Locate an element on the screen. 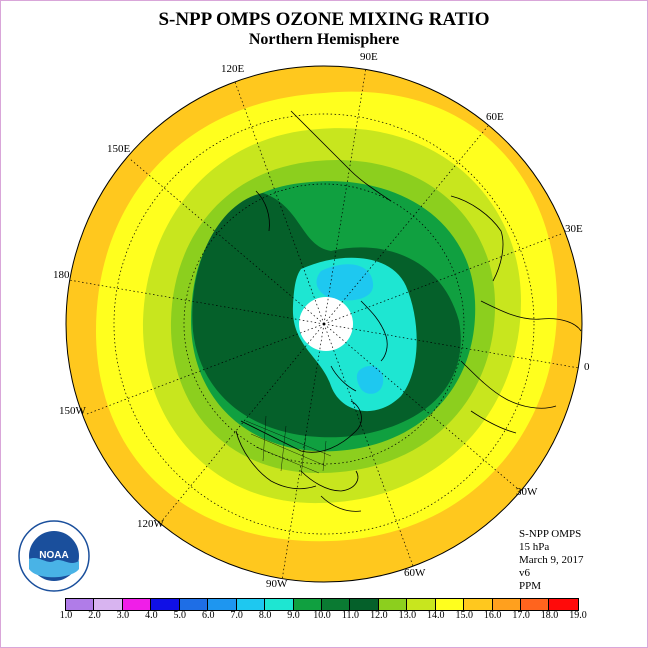 The height and width of the screenshot is (648, 648). lon-label-0: 0 is located at coordinates (587, 367).